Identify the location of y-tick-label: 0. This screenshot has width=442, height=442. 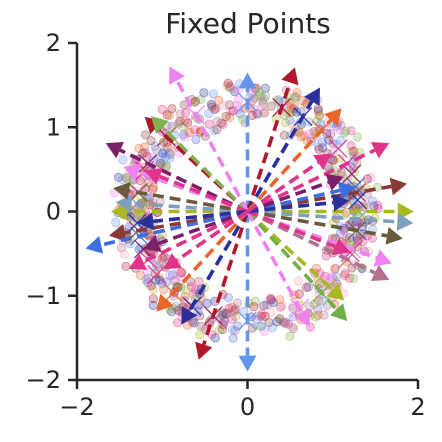
(53, 212).